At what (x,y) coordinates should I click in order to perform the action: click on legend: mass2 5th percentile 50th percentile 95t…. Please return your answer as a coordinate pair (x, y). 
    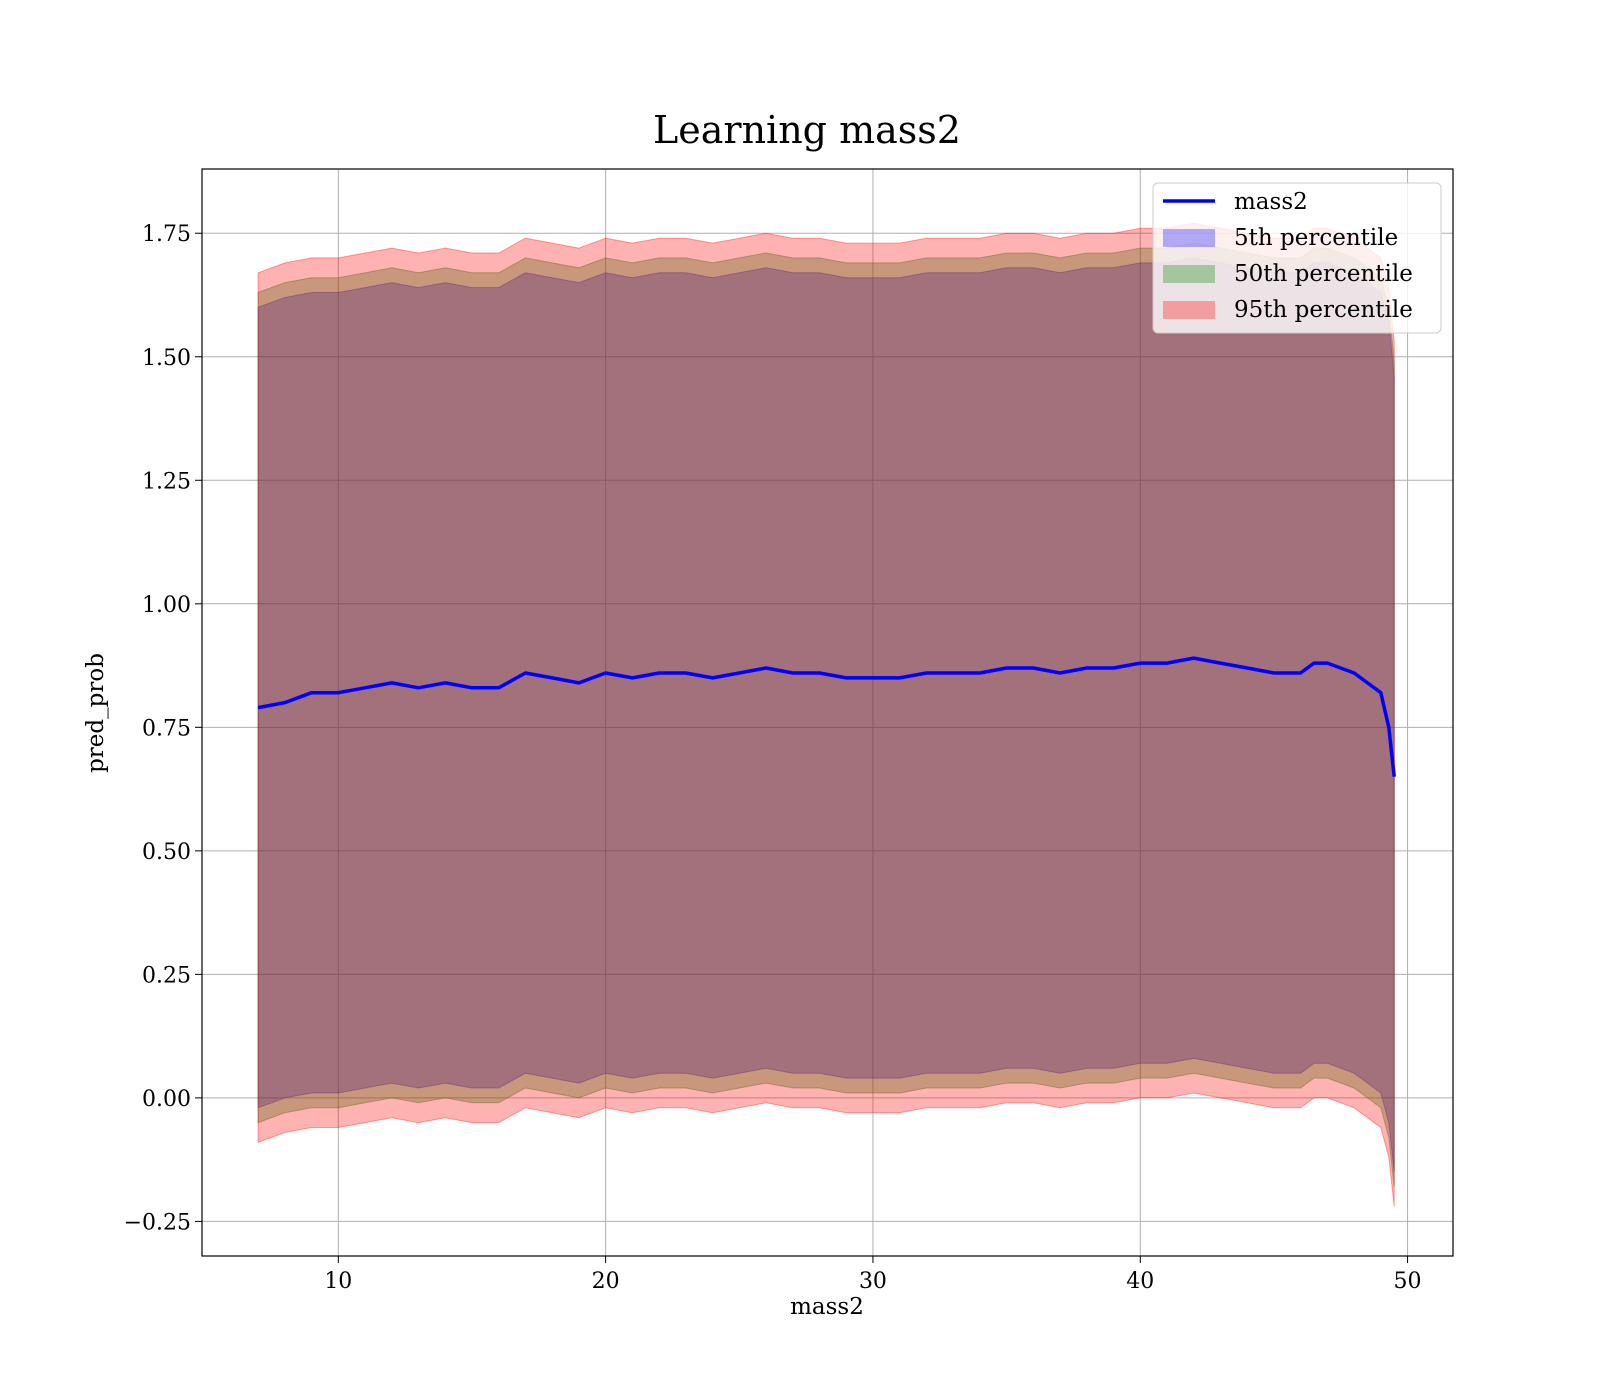
    Looking at the image, I should click on (1297, 258).